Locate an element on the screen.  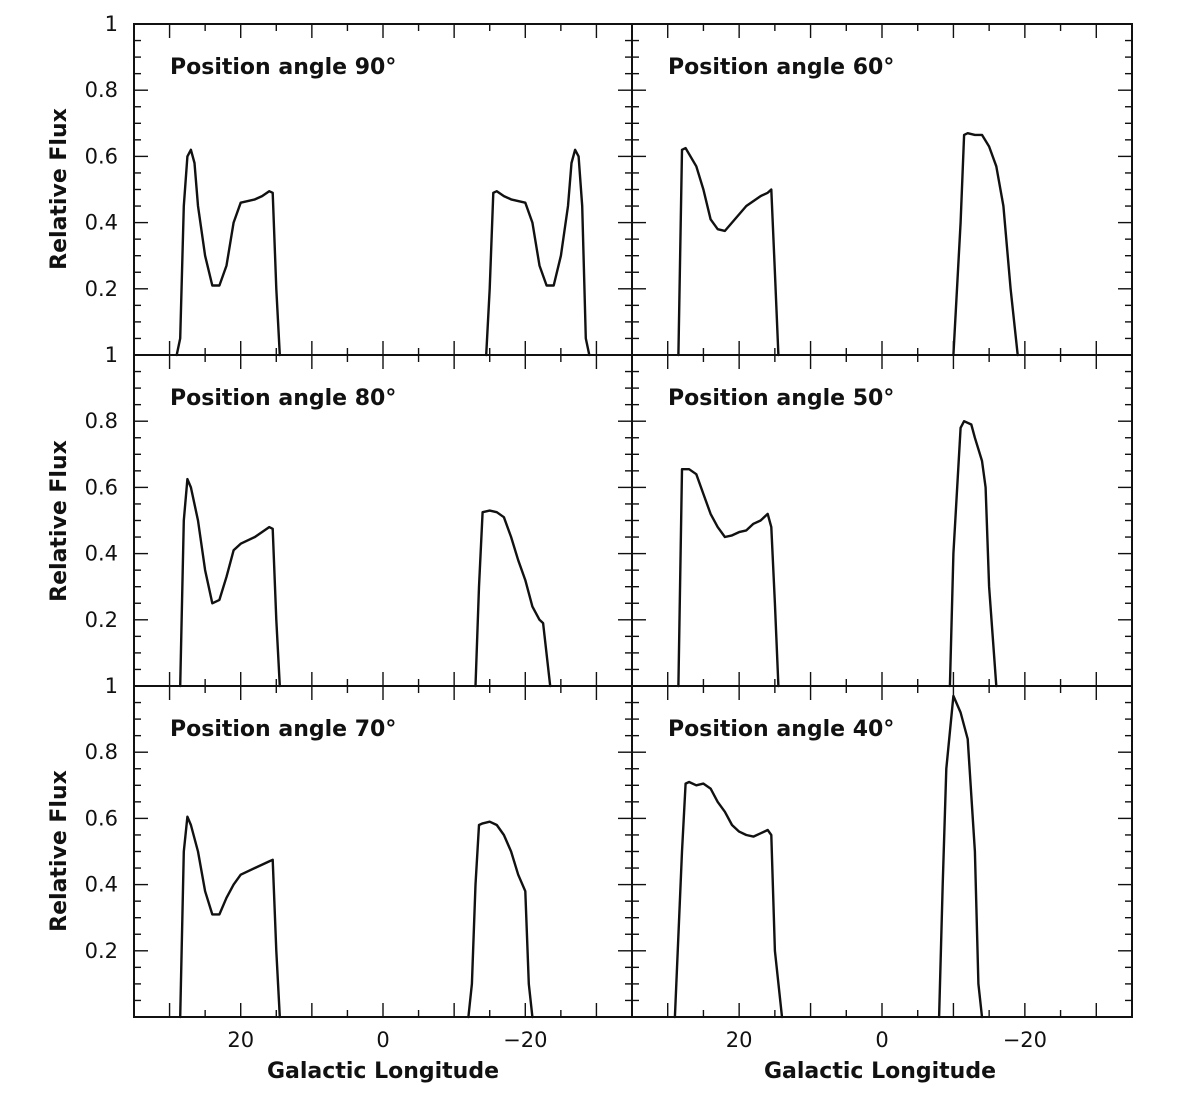
panel-title: Position angle 70° is located at coordinates (283, 729).